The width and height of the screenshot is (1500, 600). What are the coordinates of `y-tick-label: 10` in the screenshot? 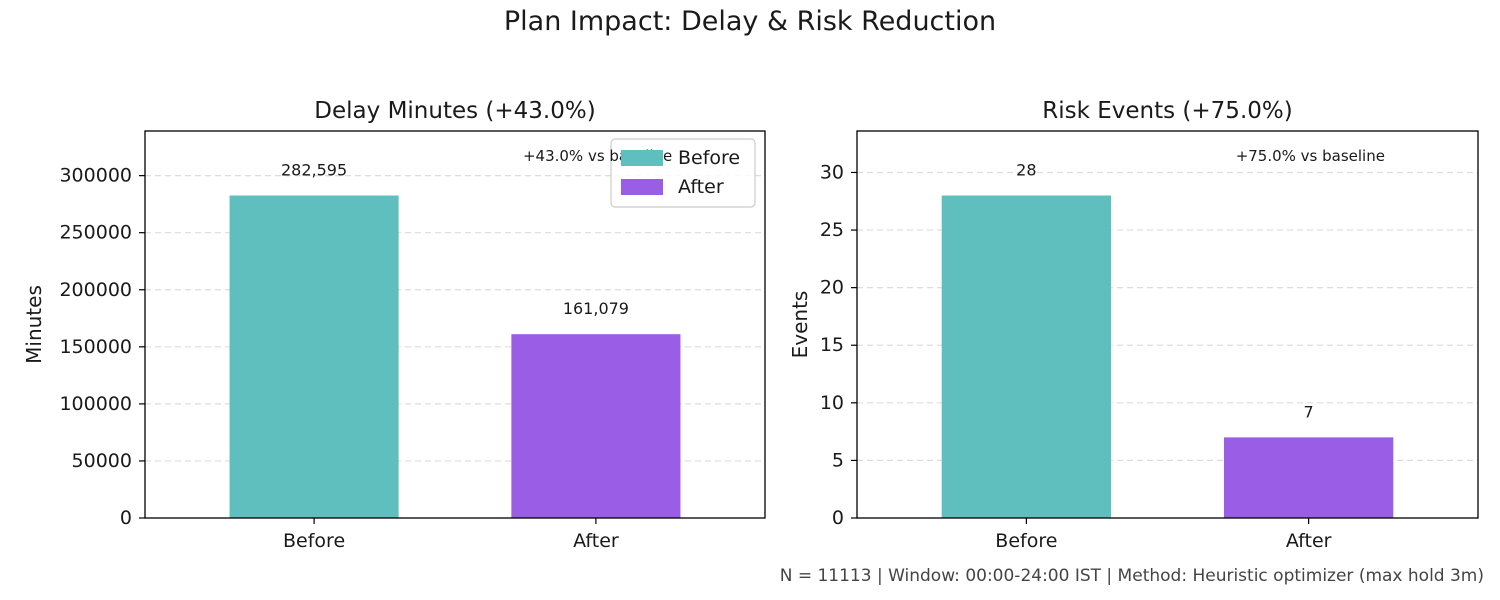 It's located at (832, 403).